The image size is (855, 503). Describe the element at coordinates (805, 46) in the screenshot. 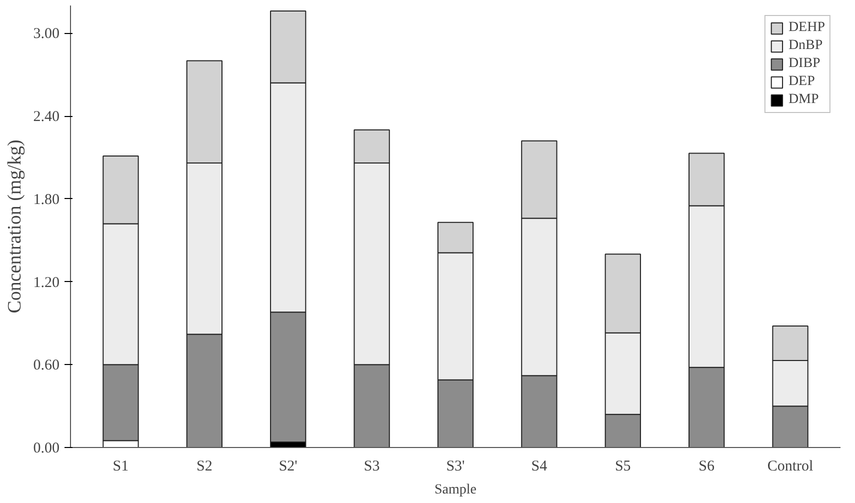

I see `legend-label: DnBP` at that location.